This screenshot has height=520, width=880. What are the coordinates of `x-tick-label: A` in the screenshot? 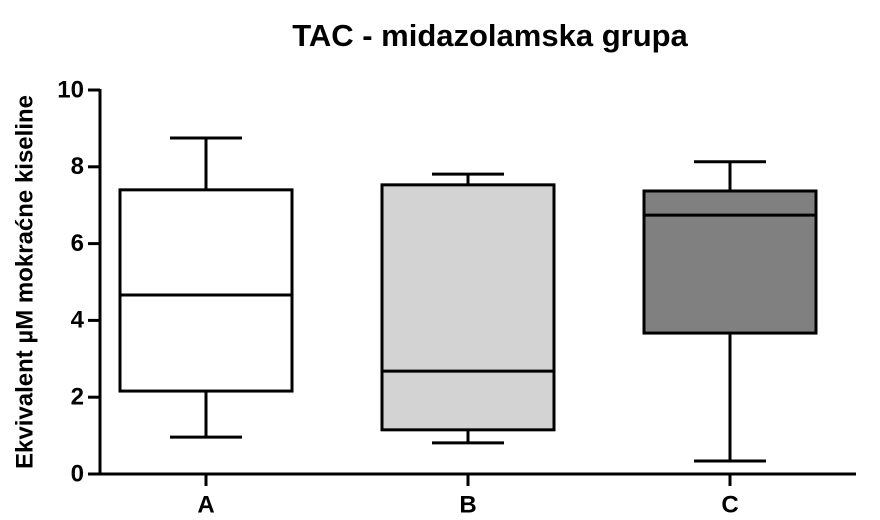 It's located at (205, 504).